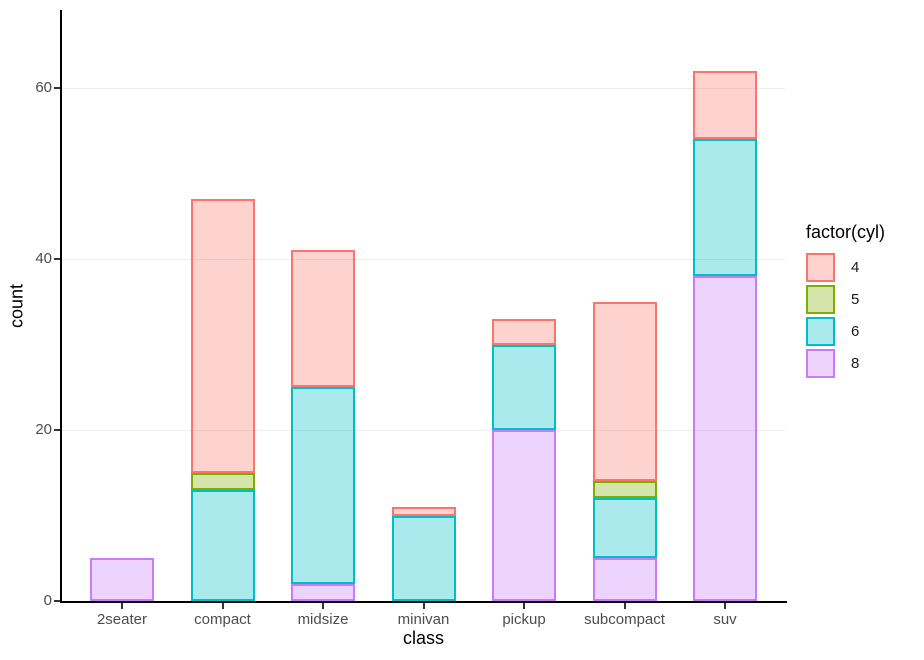 The width and height of the screenshot is (924, 660). I want to click on x-tick-suv, so click(725, 606).